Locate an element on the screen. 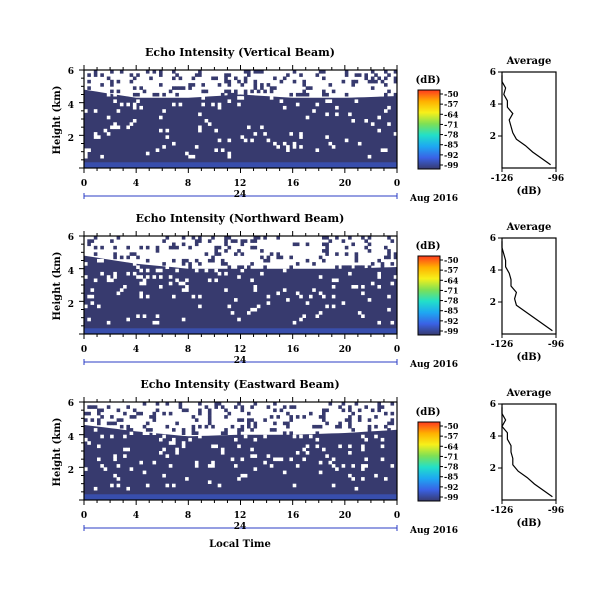 The width and height of the screenshot is (615, 598). colorbar-tick-label: -57 is located at coordinates (451, 270).